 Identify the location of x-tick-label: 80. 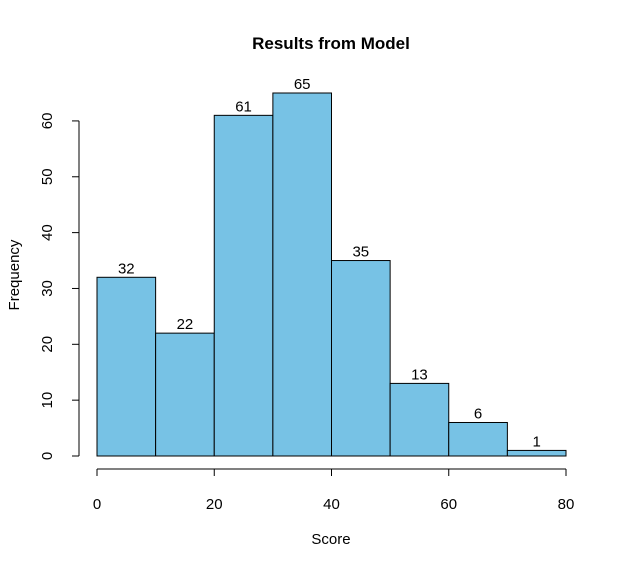
(566, 504).